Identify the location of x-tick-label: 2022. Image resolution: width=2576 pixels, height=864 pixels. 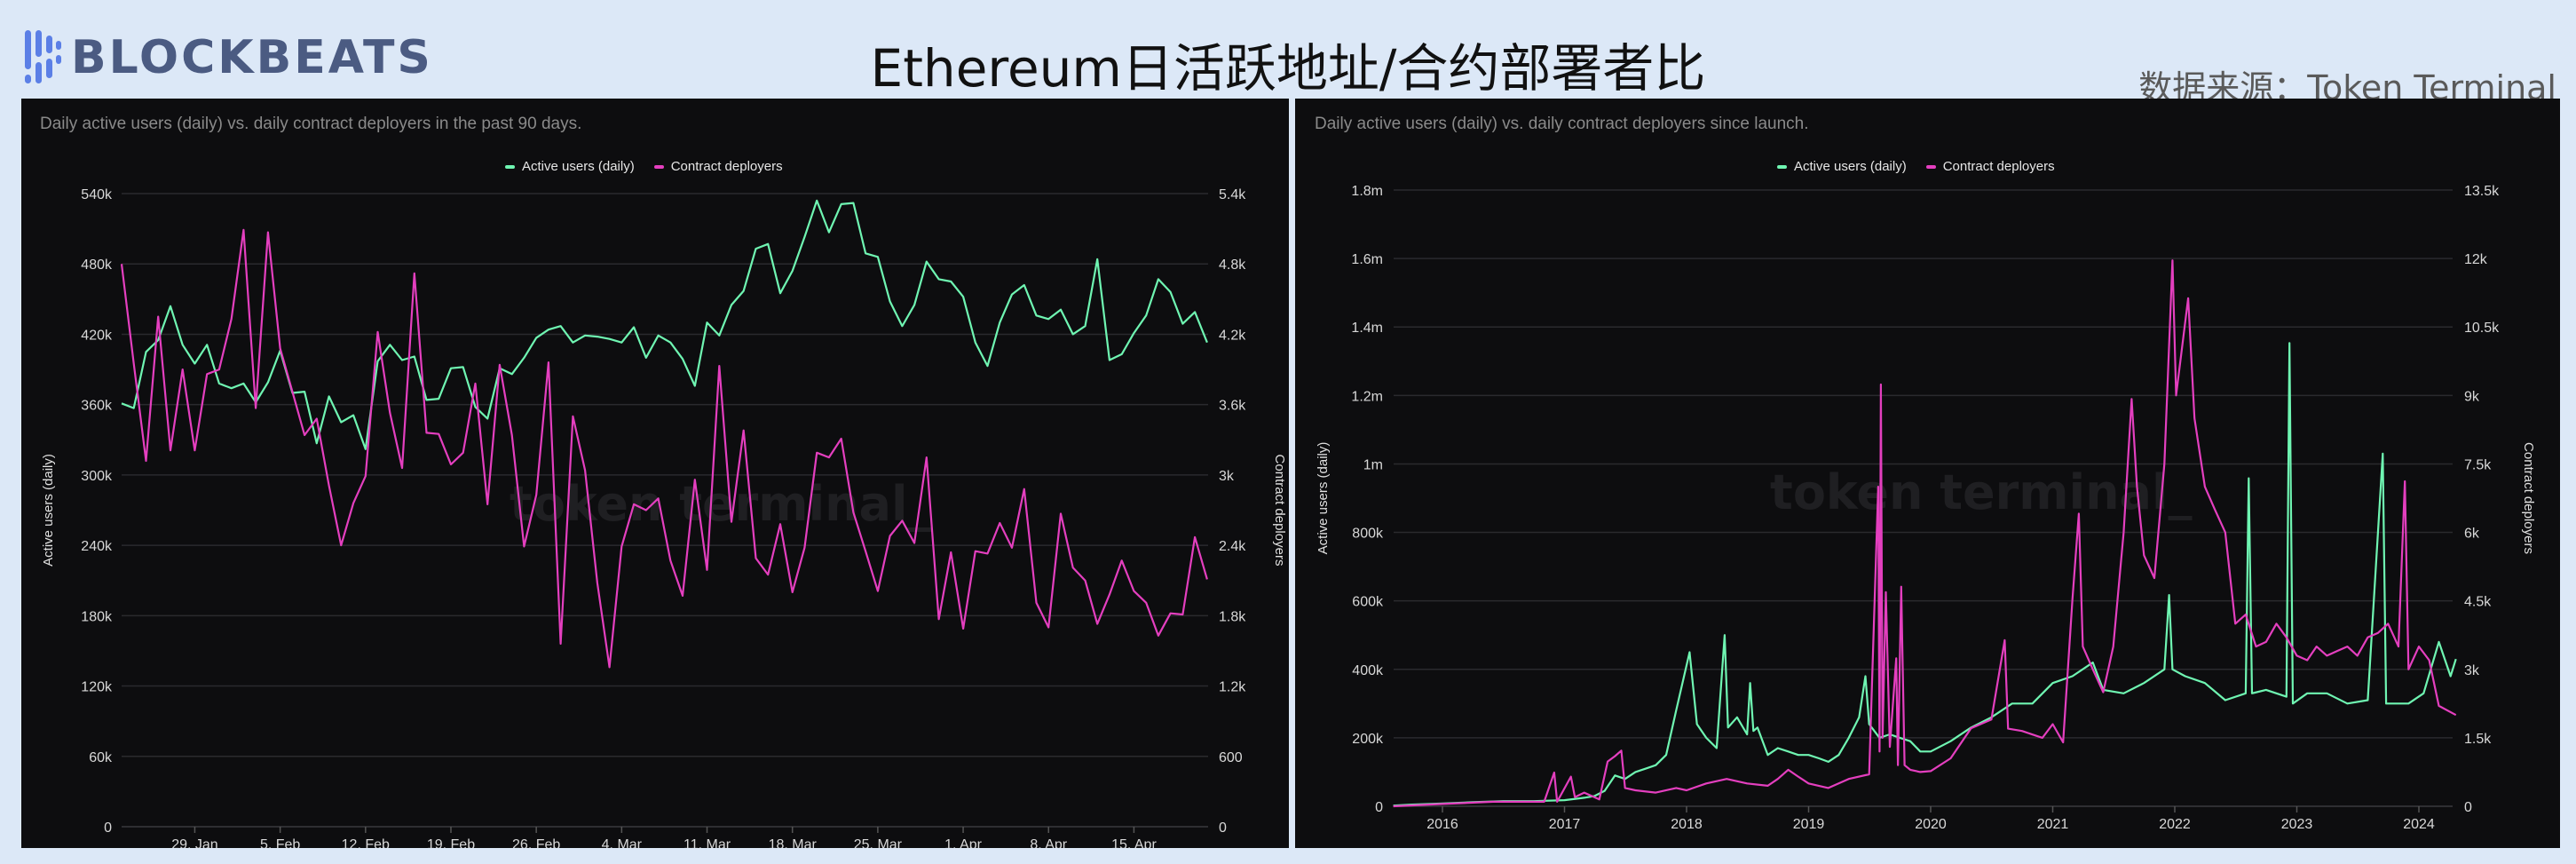
(2175, 824).